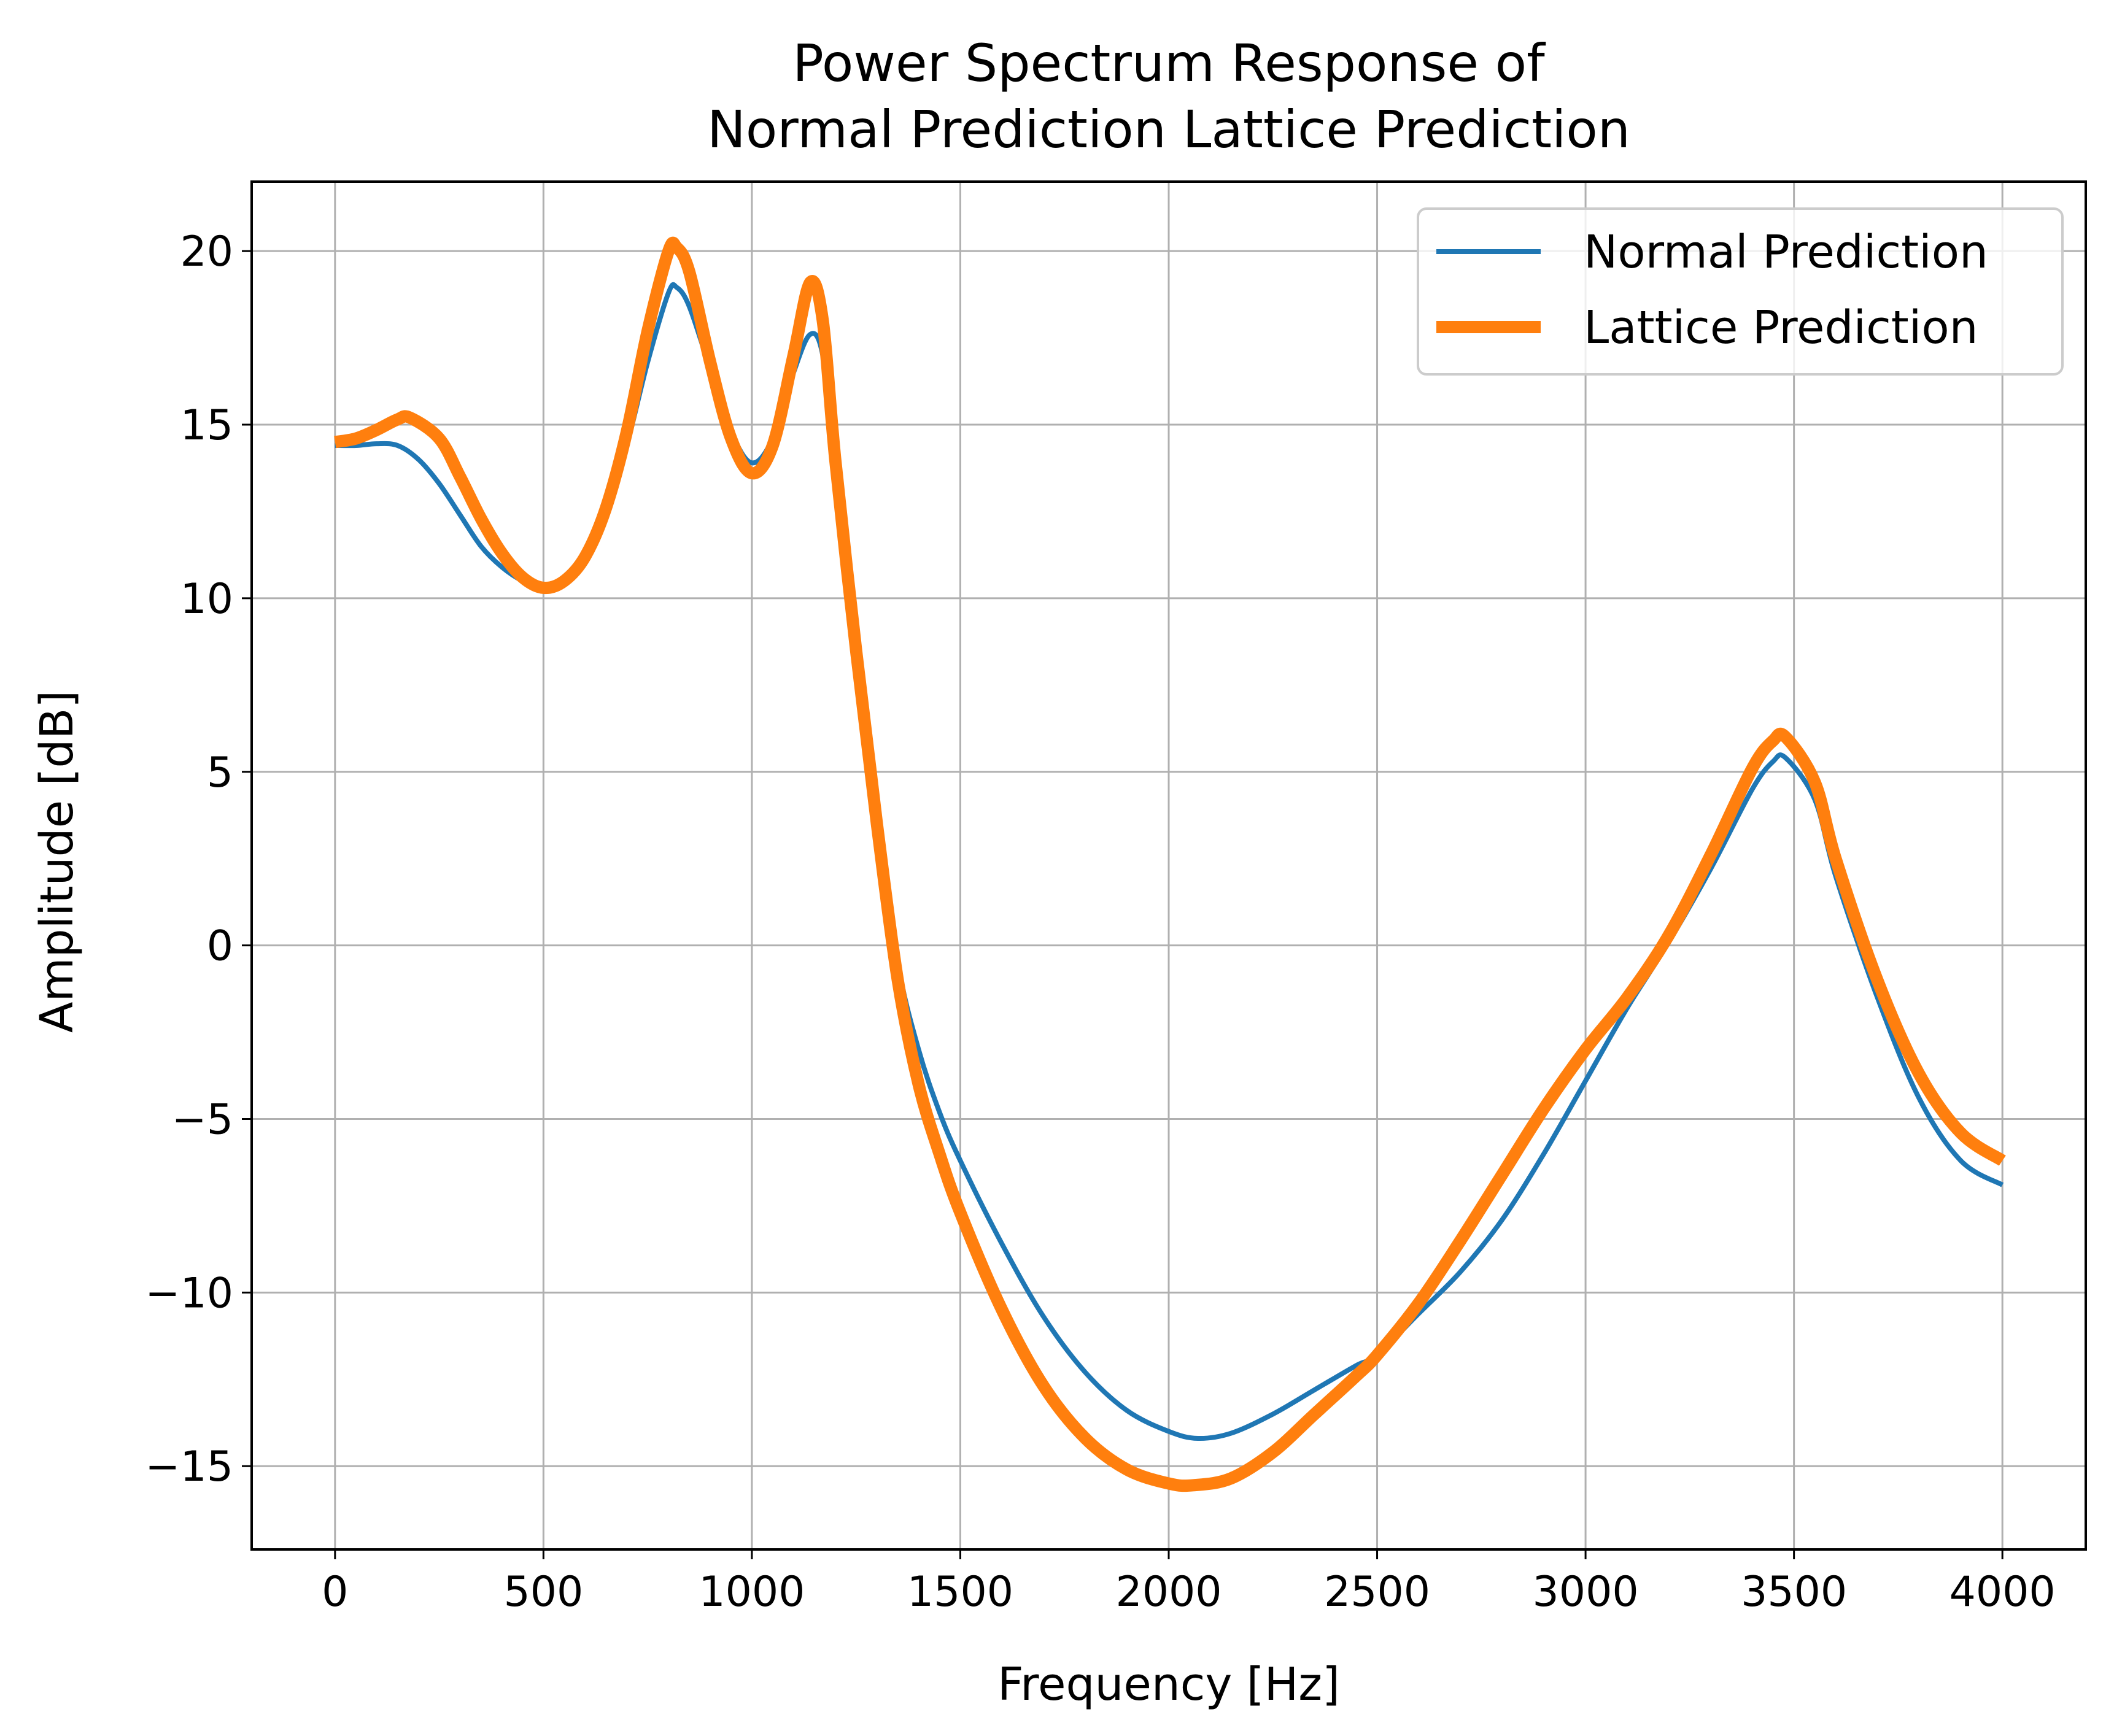 The height and width of the screenshot is (1736, 2114). I want to click on x-axis-ticks: 0 500 1000 1500 2000 2500 3000 3500 4000, so click(1189, 1583).